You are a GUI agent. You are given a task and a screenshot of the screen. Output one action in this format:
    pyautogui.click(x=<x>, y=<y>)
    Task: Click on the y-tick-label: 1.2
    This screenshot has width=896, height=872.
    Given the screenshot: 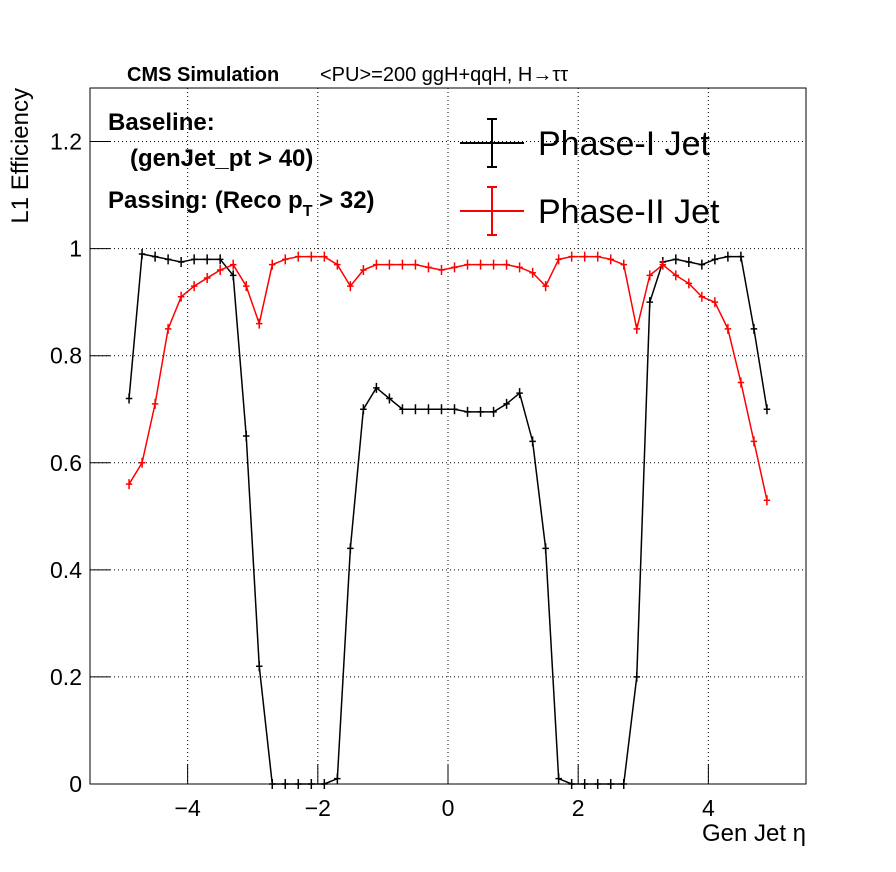 What is the action you would take?
    pyautogui.click(x=66, y=142)
    